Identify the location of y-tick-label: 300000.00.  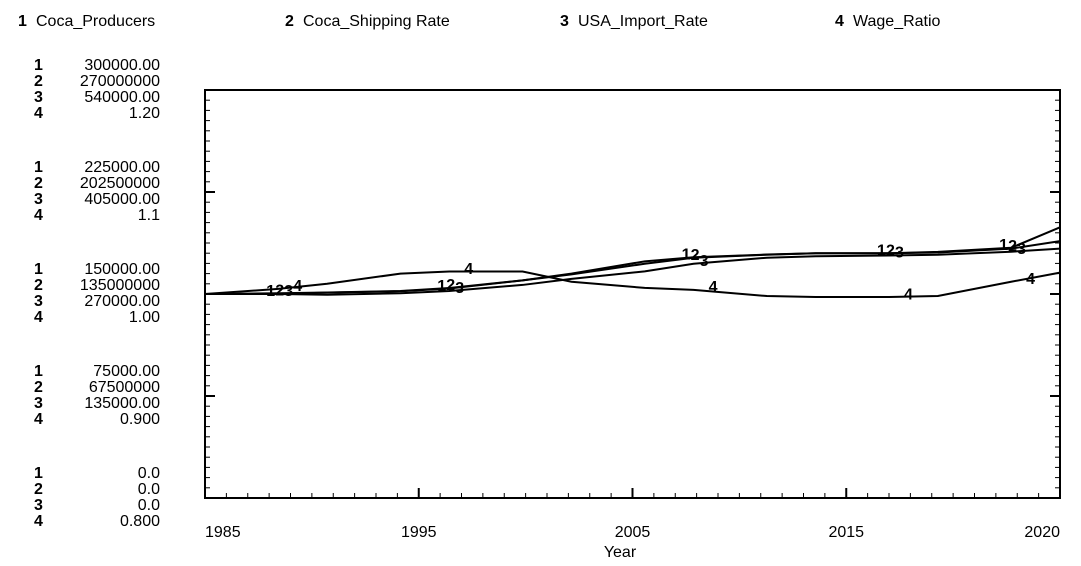
(122, 65).